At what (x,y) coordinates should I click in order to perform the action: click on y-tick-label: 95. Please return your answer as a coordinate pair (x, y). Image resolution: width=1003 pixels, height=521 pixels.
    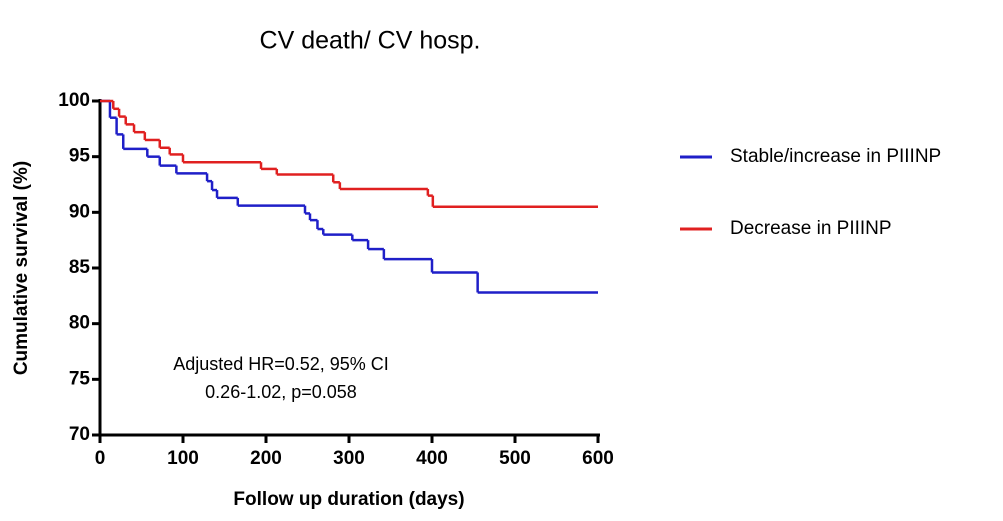
    Looking at the image, I should click on (80, 156).